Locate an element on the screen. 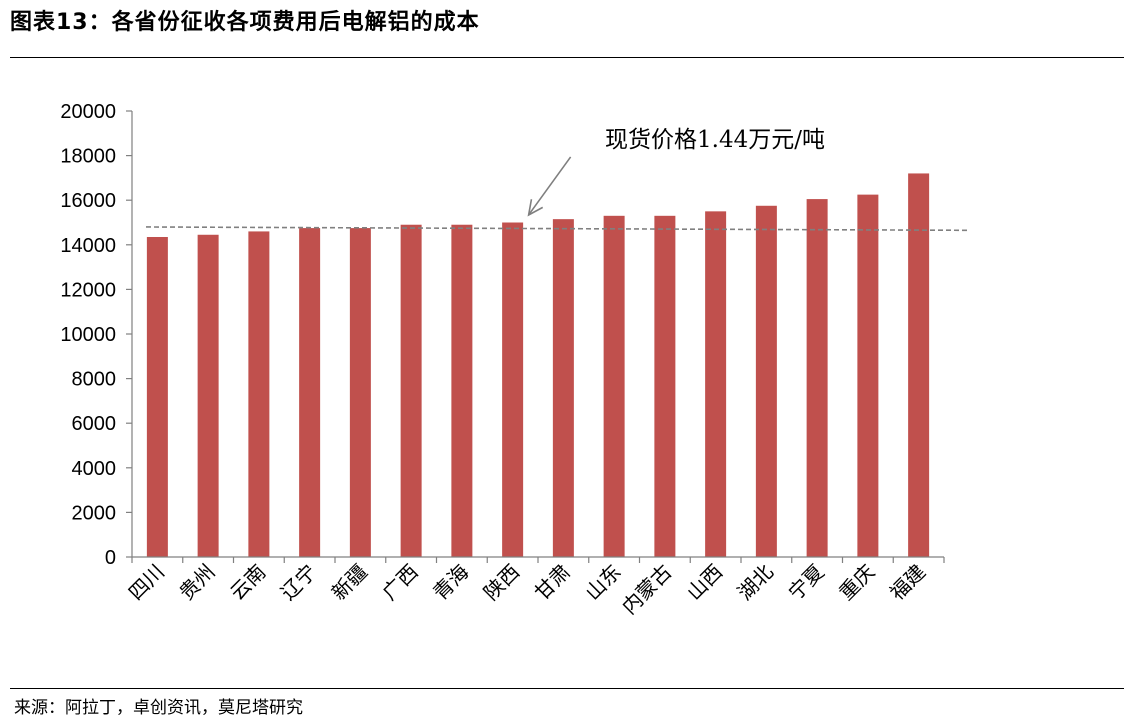 The image size is (1127, 723). x-tick-label: 甘肃 is located at coordinates (552, 582).